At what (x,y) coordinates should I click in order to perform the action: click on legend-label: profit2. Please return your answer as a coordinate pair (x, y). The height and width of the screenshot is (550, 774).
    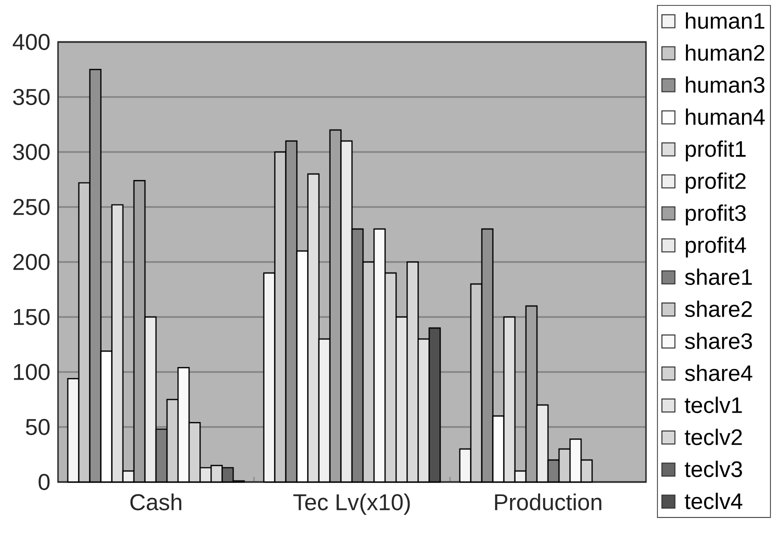
    Looking at the image, I should click on (716, 183).